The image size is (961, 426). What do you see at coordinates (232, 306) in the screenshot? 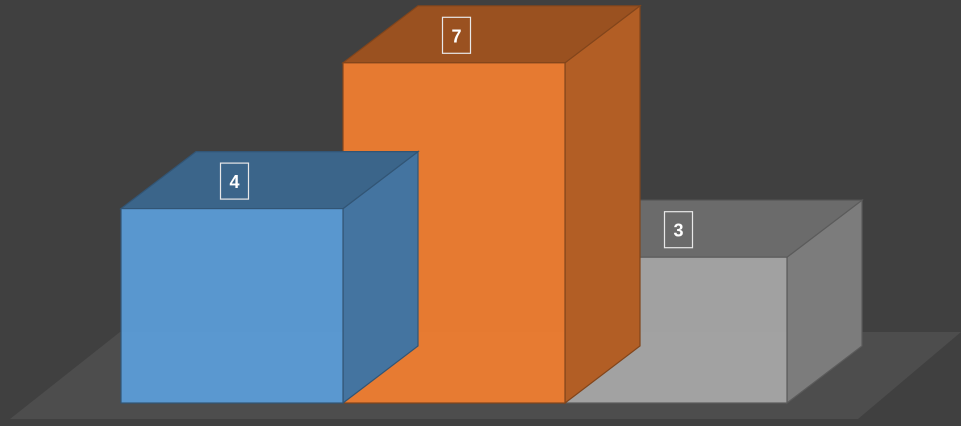
I see `bar-1-front` at bounding box center [232, 306].